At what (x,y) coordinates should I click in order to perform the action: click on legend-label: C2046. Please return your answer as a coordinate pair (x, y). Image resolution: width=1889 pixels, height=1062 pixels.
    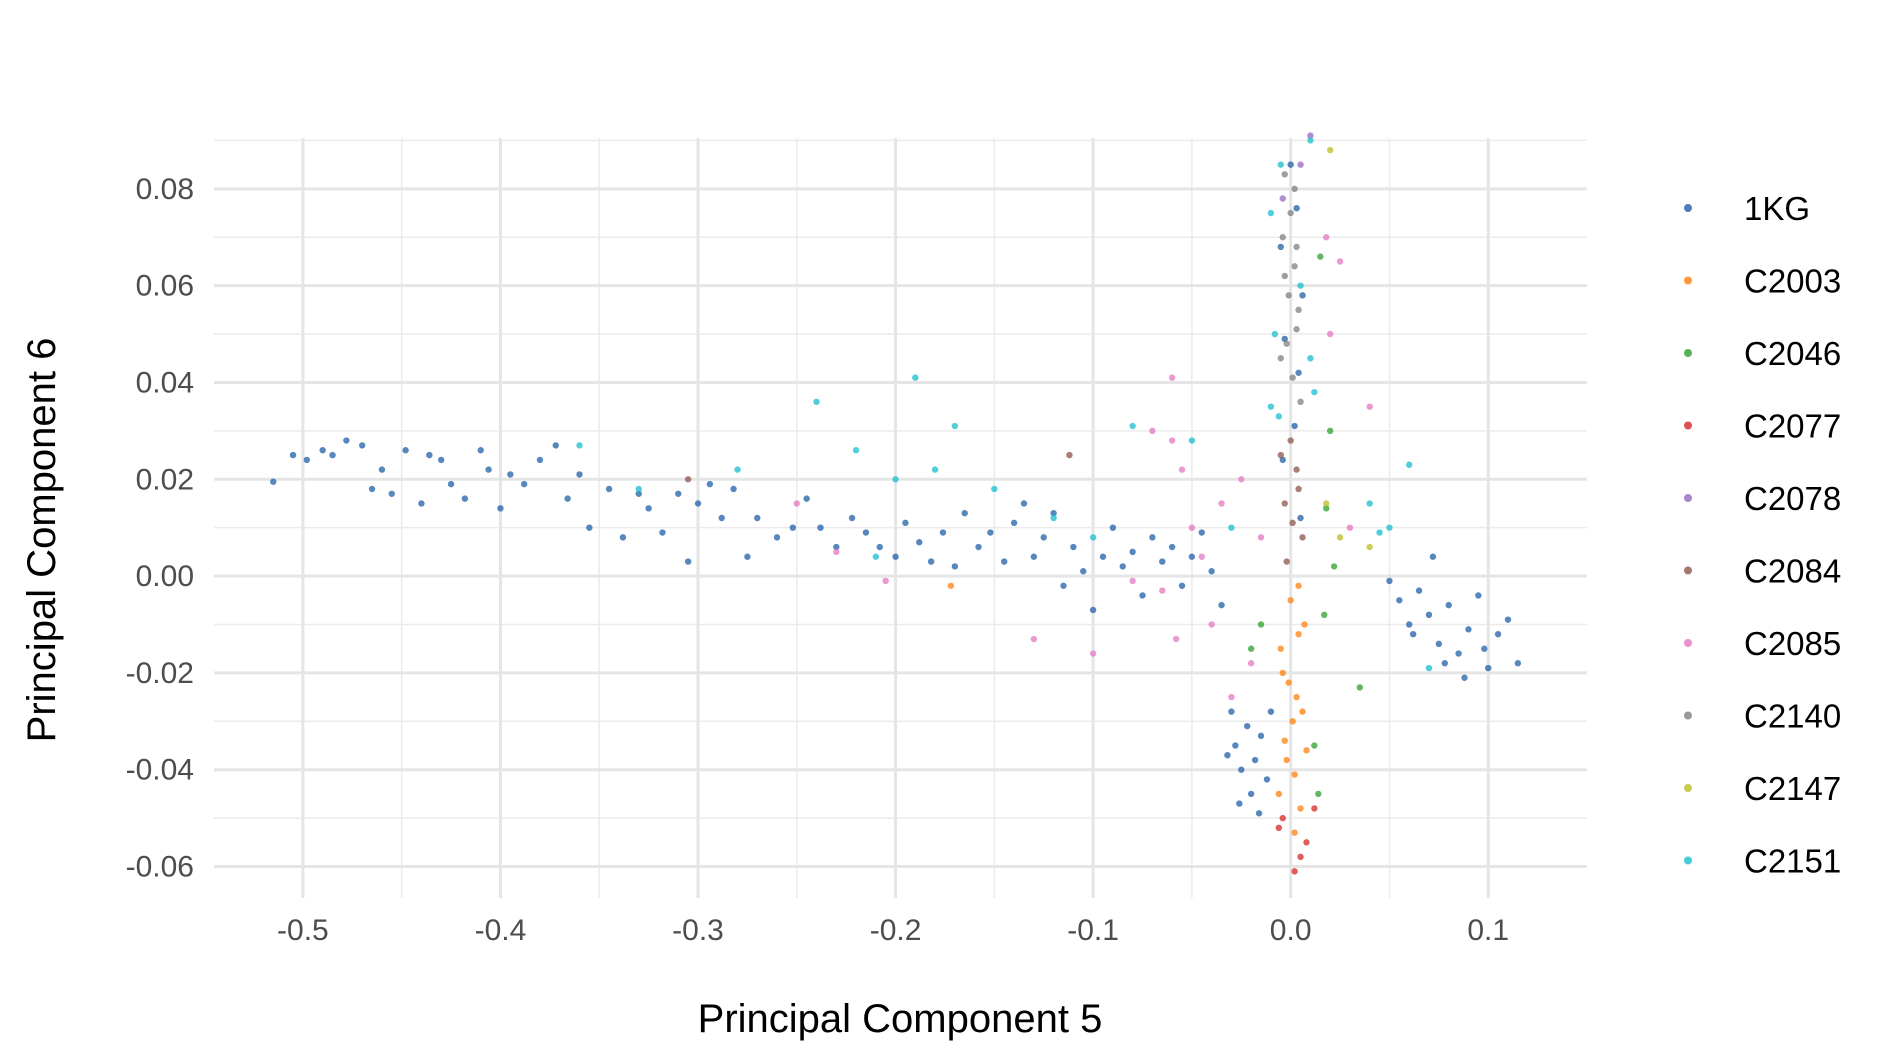
    Looking at the image, I should click on (1792, 353).